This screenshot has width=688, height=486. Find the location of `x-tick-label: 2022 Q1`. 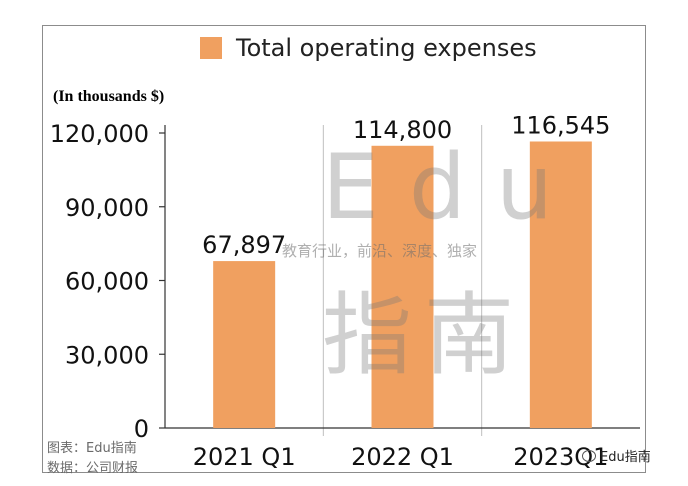

x-tick-label: 2022 Q1 is located at coordinates (402, 457).